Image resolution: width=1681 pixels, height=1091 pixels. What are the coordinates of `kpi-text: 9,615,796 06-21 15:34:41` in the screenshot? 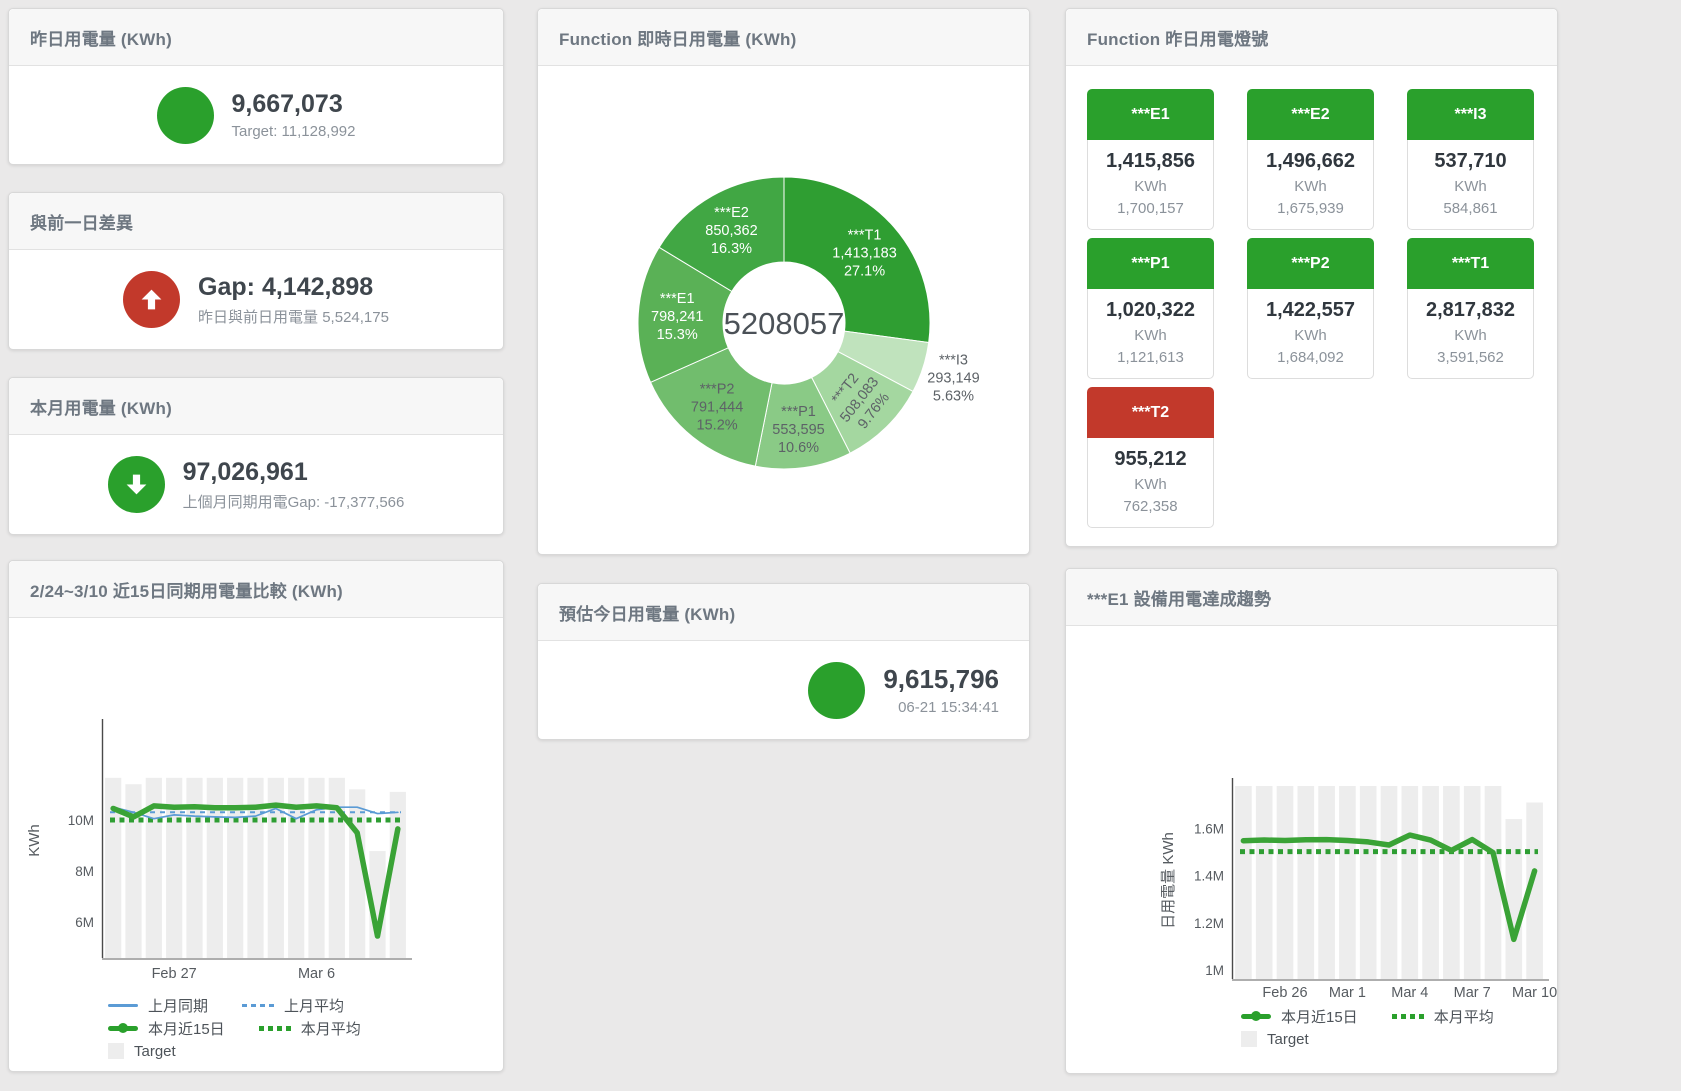 It's located at (941, 690).